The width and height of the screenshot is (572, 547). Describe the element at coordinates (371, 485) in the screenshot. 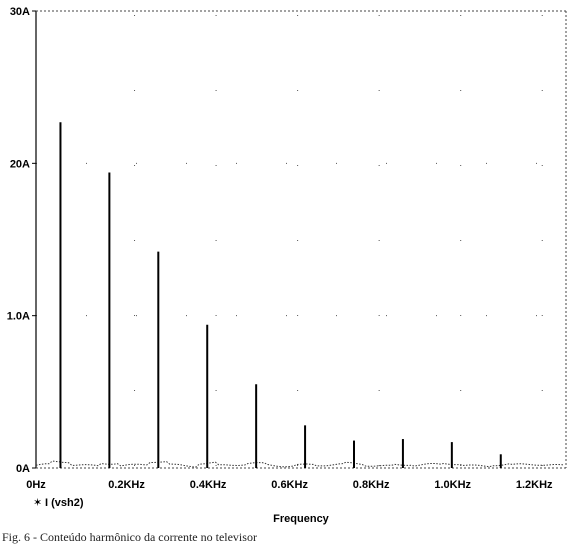

I see `x-tick-label: 0.8KHz` at that location.